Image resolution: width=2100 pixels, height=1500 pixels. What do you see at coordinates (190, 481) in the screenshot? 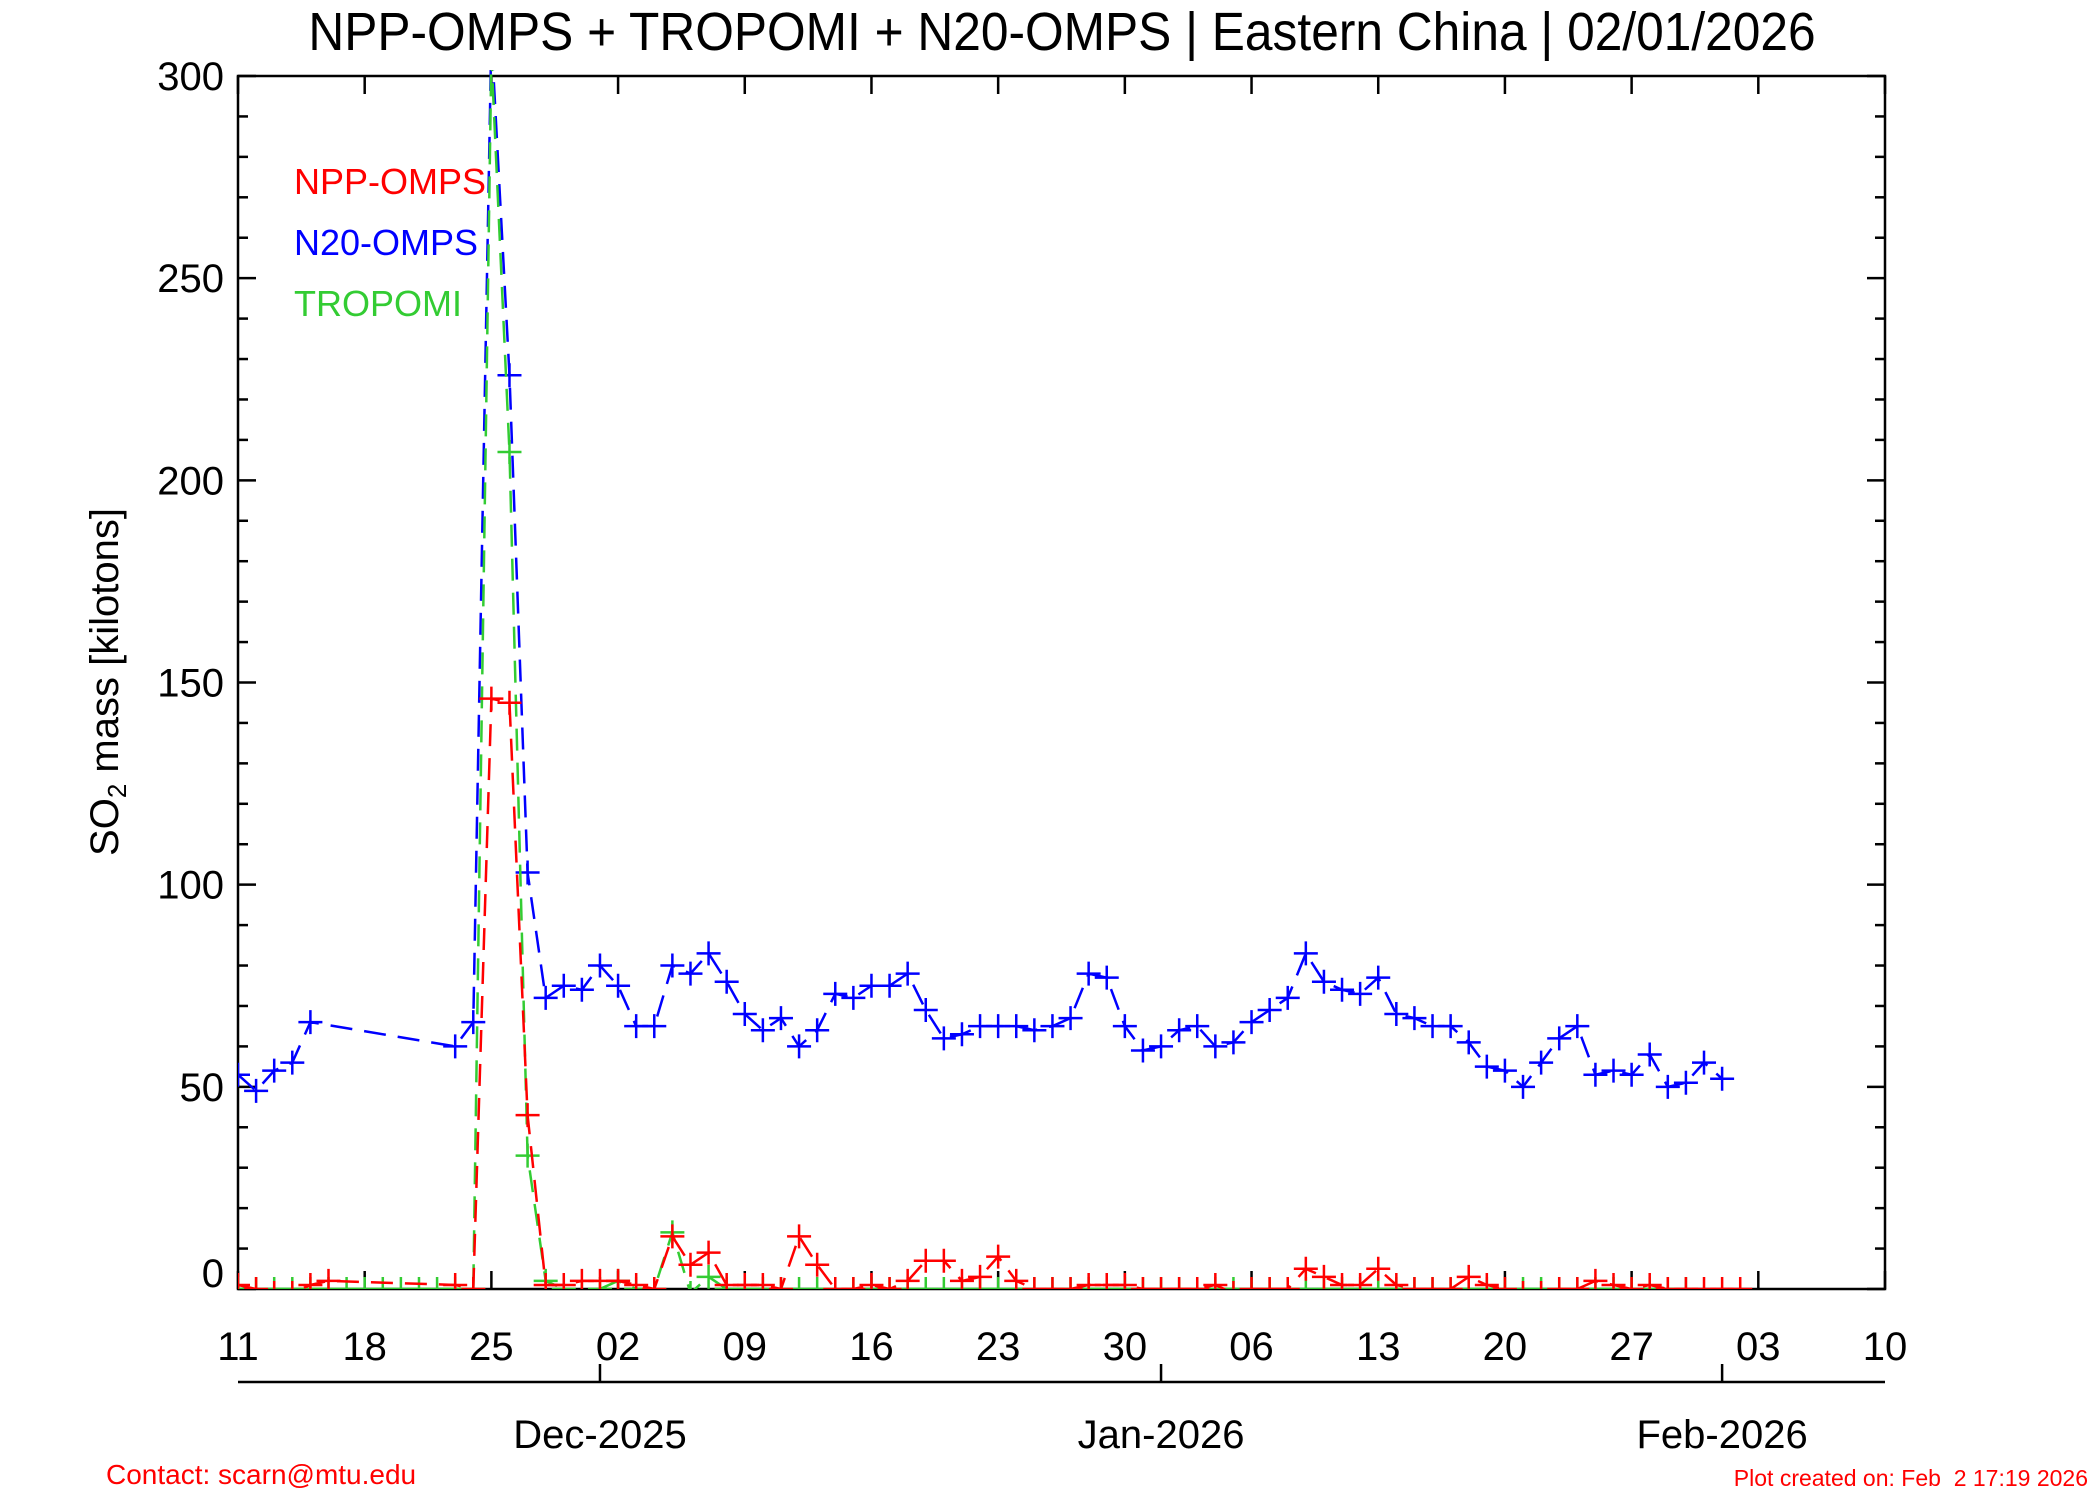
I see `y-tick-label: 200` at bounding box center [190, 481].